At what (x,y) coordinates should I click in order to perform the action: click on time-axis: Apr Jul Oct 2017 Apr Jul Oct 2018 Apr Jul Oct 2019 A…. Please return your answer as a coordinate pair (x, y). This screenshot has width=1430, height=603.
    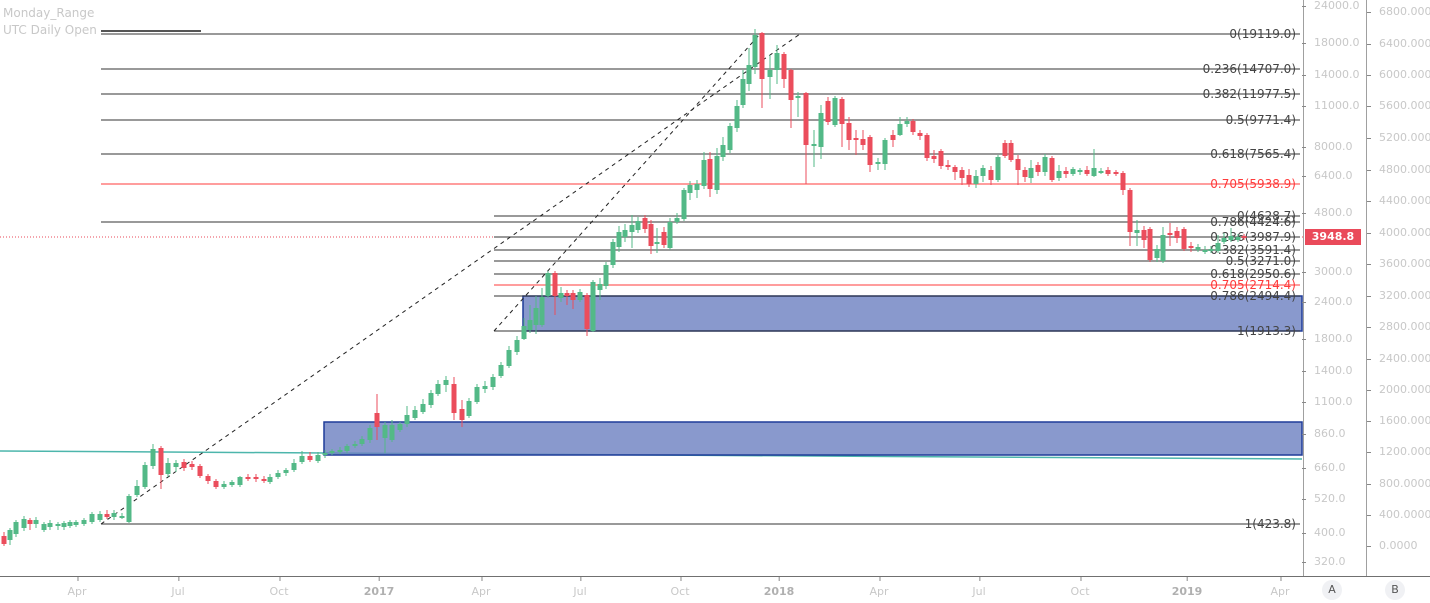
    Looking at the image, I should click on (651, 589).